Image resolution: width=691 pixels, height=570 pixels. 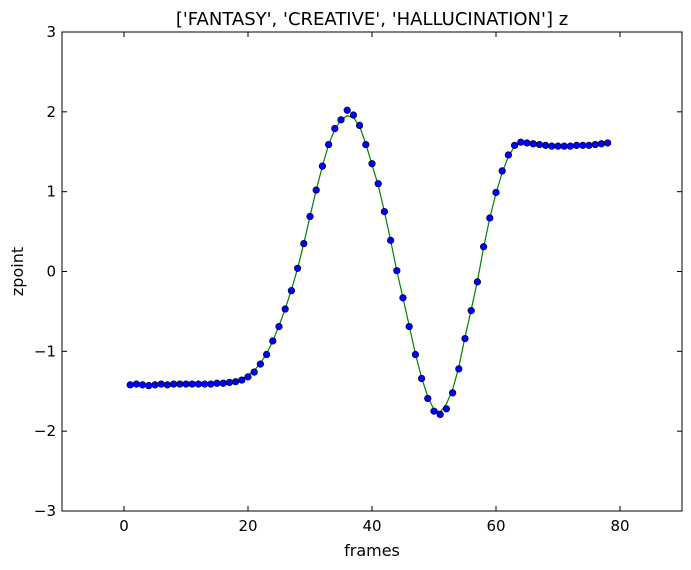 I want to click on y-tick-label: 0, so click(x=51, y=272).